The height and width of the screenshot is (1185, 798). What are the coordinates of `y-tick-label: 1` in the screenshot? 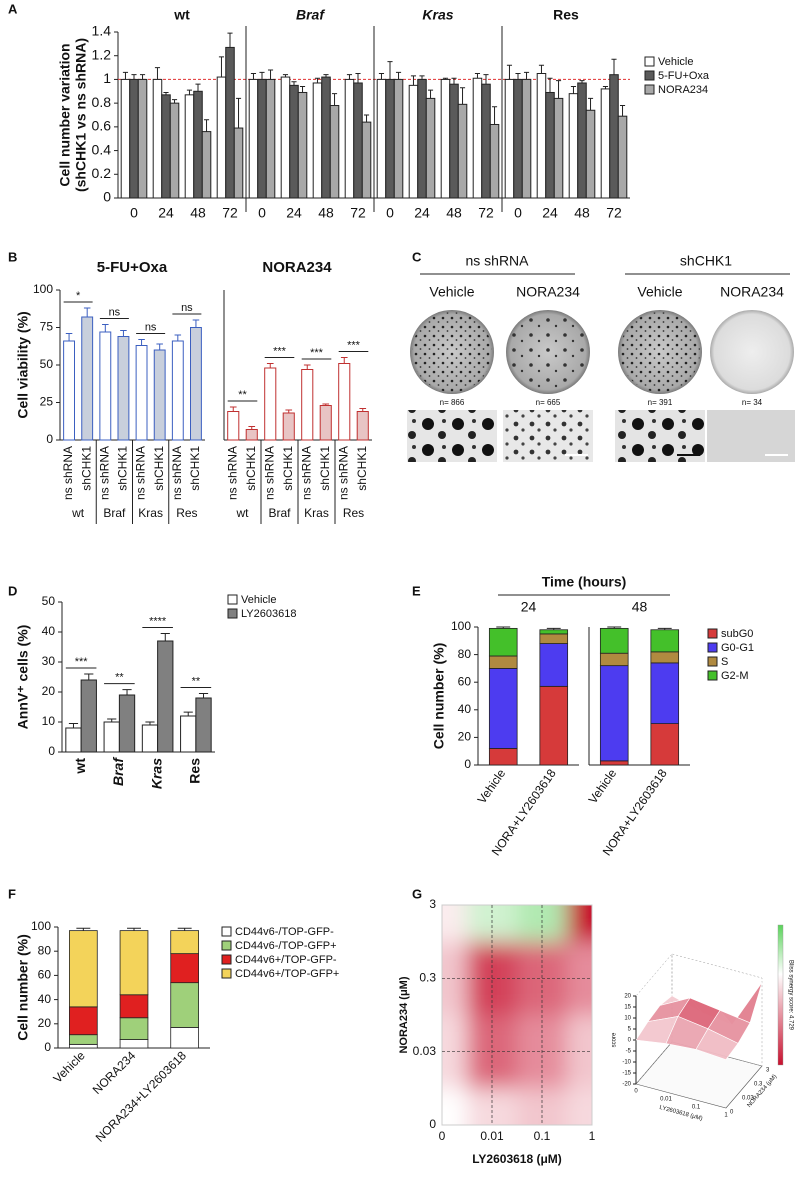 It's located at (107, 78).